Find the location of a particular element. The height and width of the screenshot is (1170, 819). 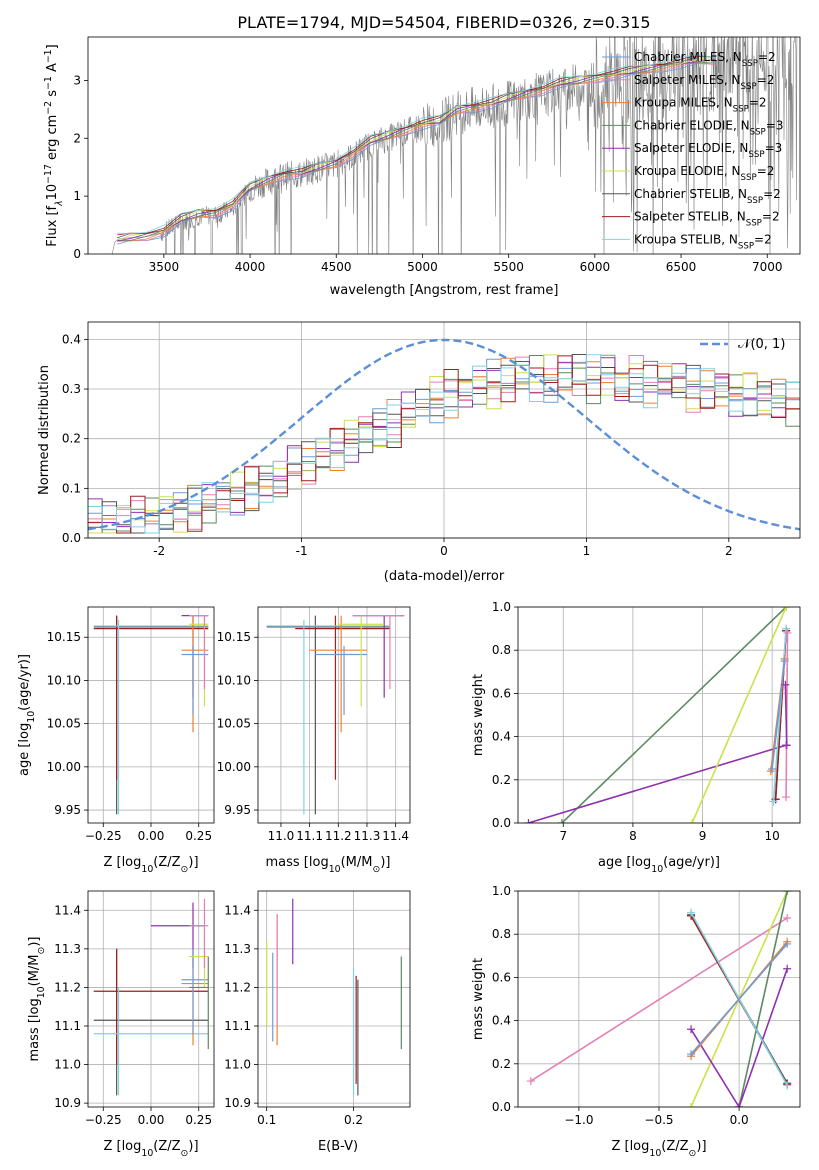

ebv-xlabel: E(B-V) is located at coordinates (338, 1146).